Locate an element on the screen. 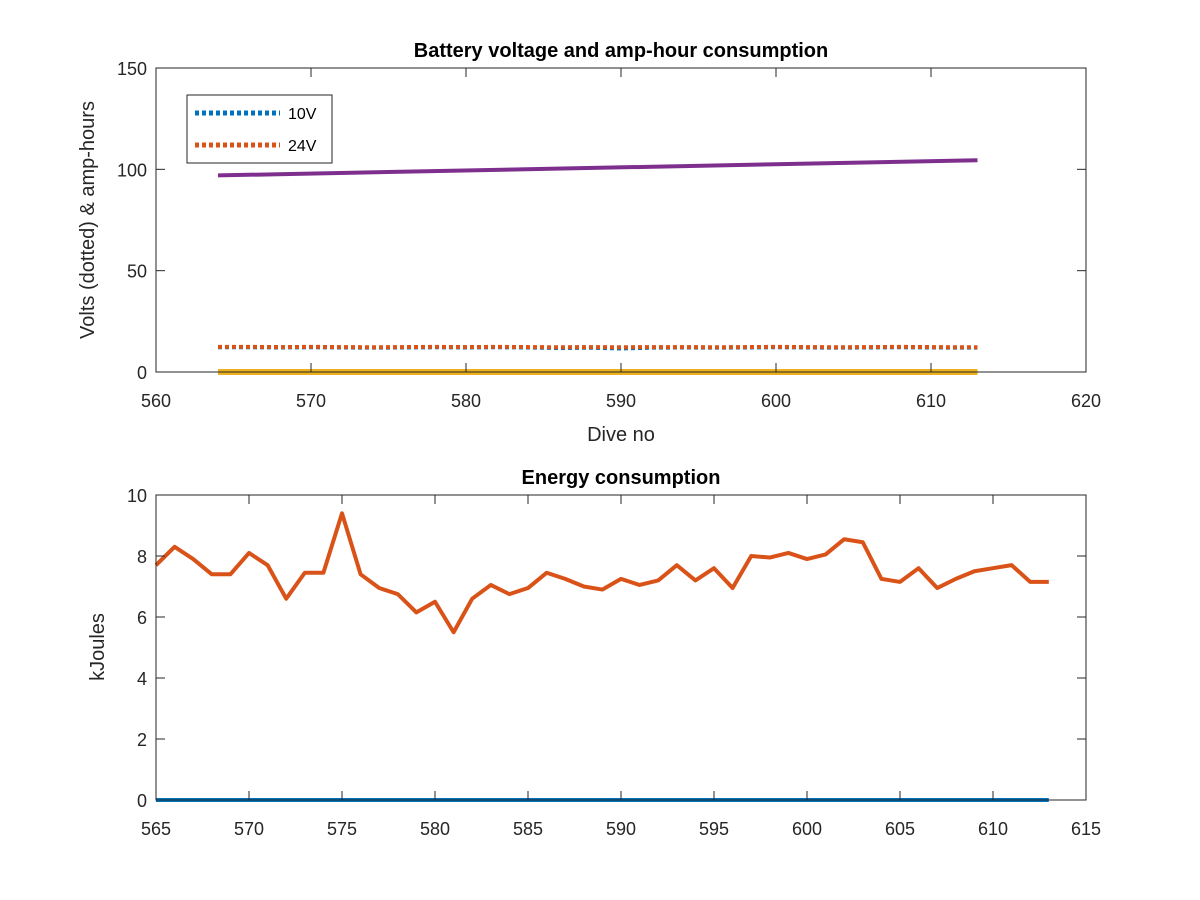 The height and width of the screenshot is (900, 1200). y-axis-label: kJoules is located at coordinates (98, 647).